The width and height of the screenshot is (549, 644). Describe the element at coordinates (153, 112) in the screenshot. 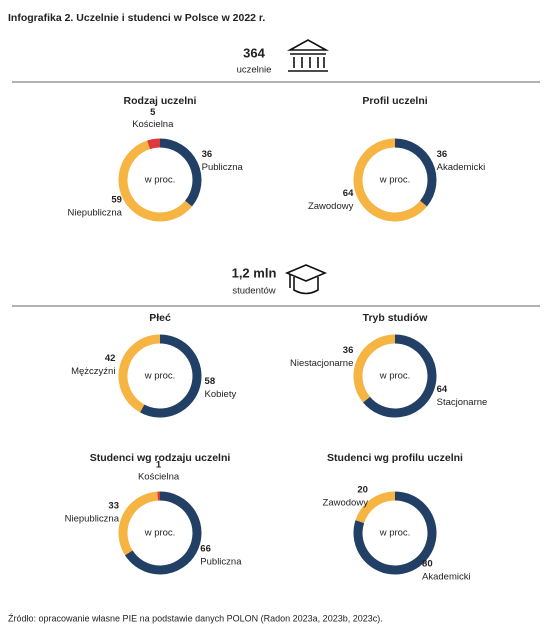

I see `value-label: 5` at that location.